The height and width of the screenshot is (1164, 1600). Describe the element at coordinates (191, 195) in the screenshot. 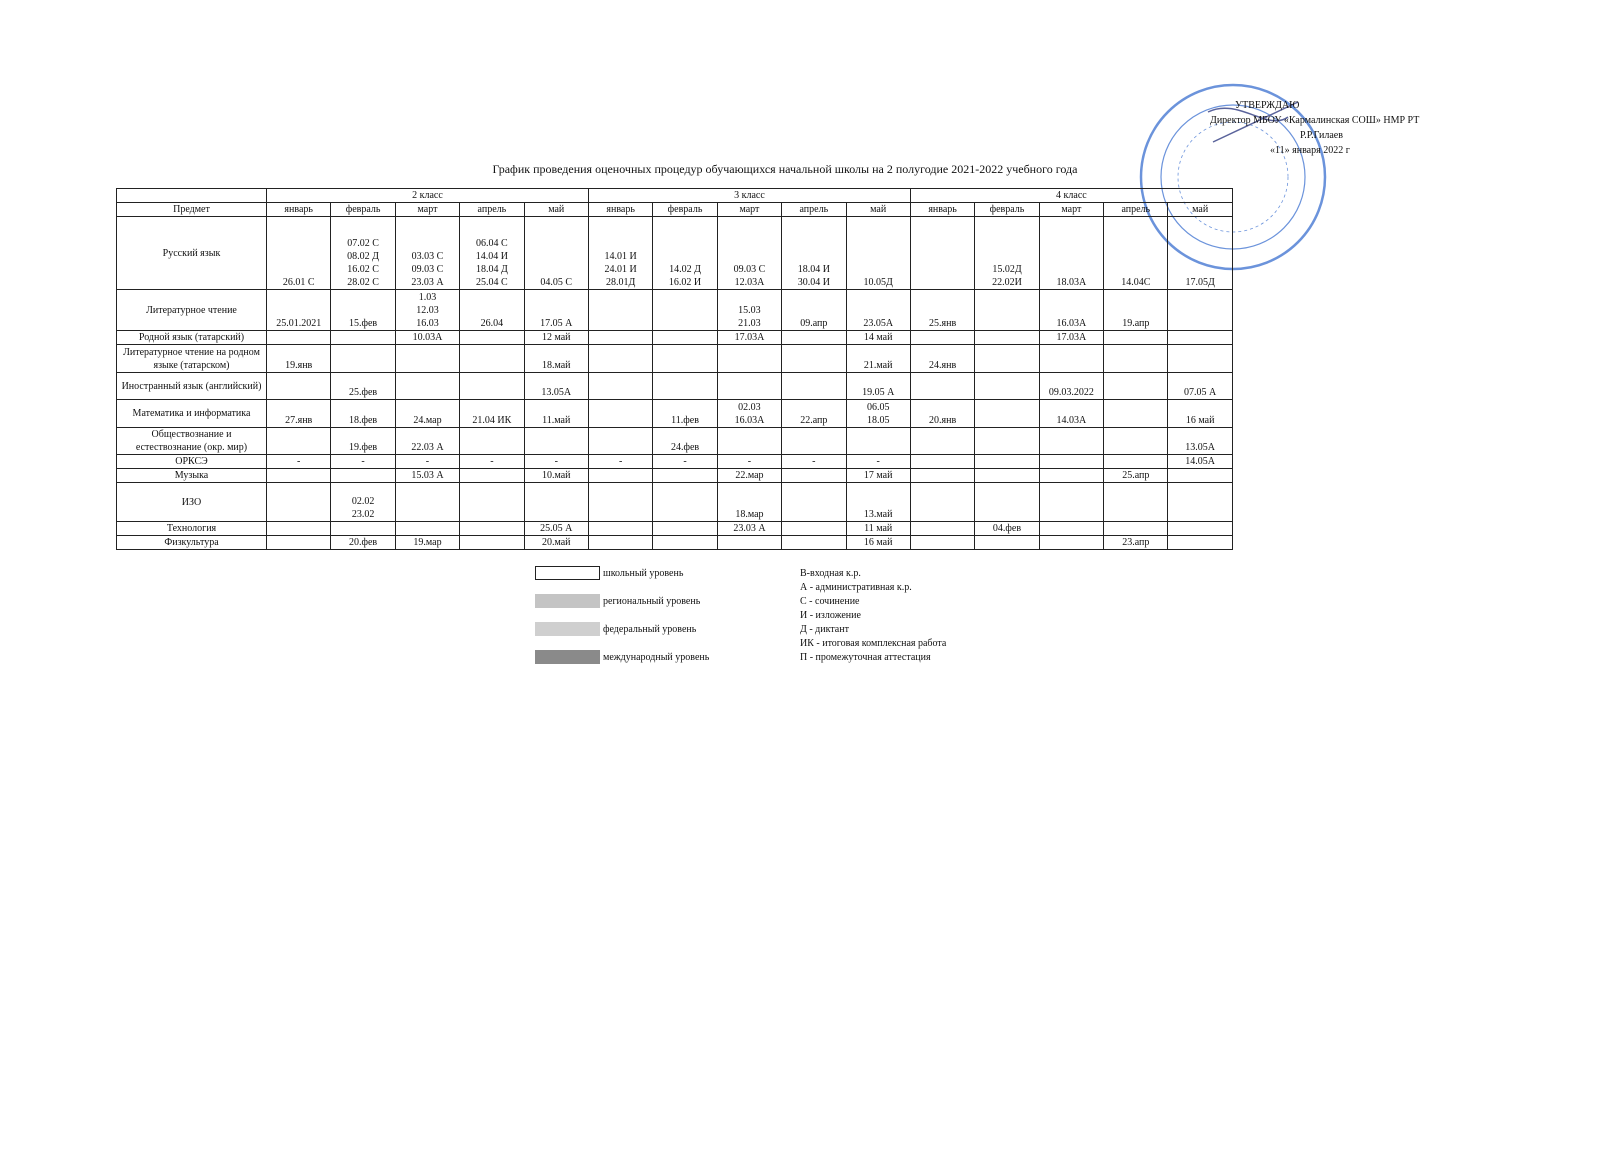

I see `empty-corner` at that location.